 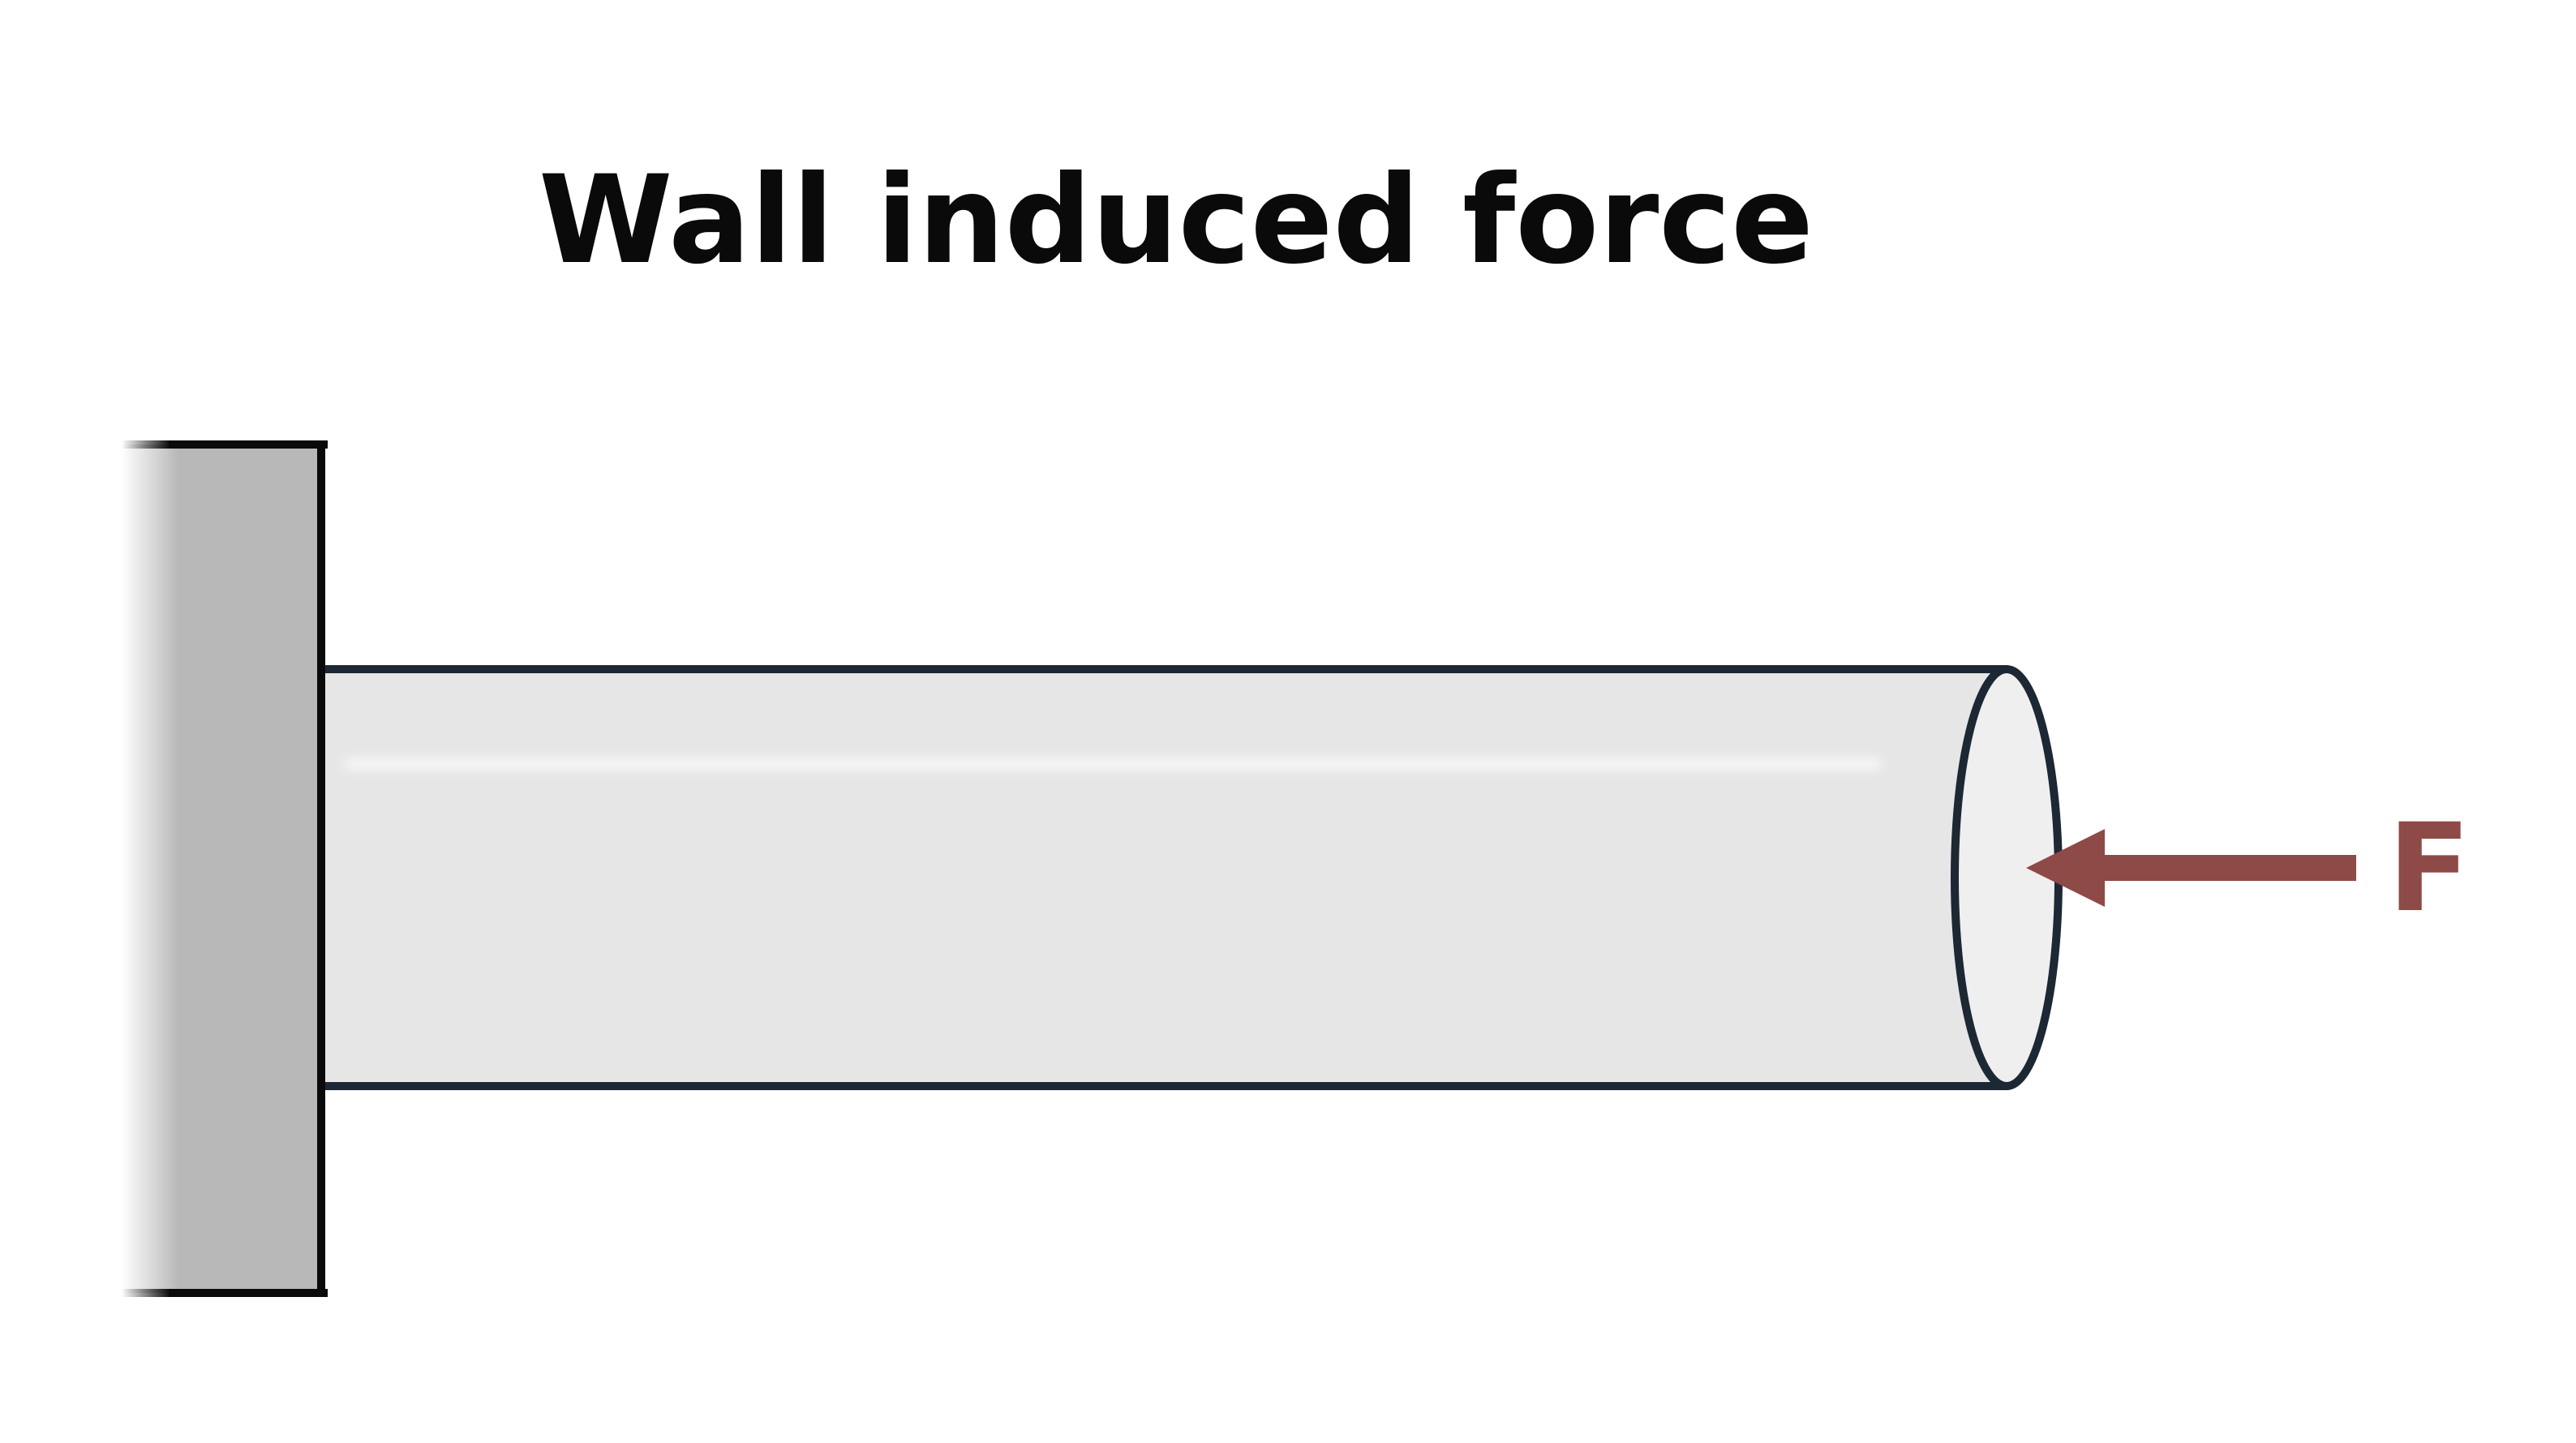 What do you see at coordinates (2065, 868) in the screenshot?
I see `force-arrow-head` at bounding box center [2065, 868].